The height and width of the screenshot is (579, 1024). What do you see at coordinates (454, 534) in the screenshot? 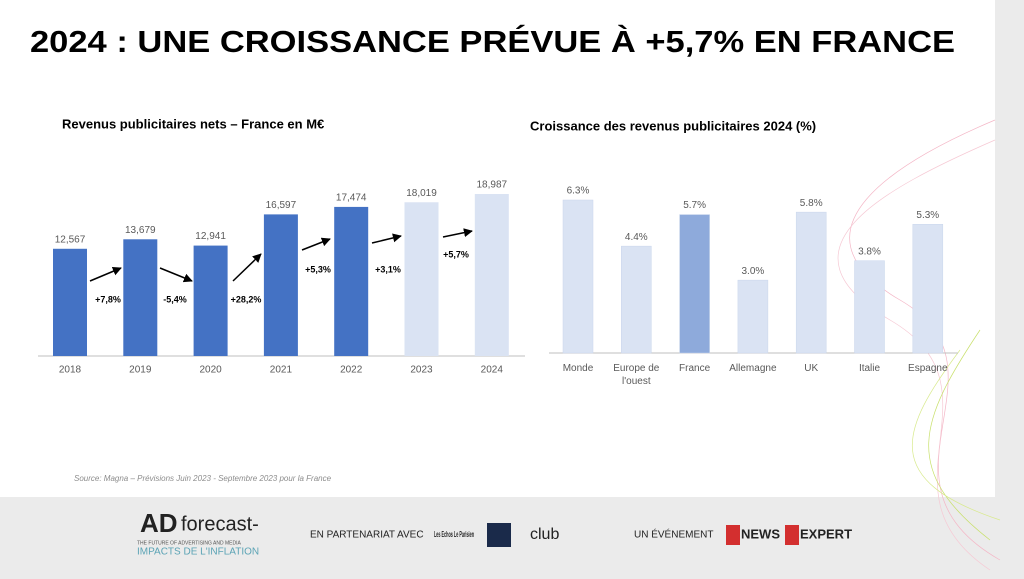
I see `partner-logo: Les Echos Le Parisien` at bounding box center [454, 534].